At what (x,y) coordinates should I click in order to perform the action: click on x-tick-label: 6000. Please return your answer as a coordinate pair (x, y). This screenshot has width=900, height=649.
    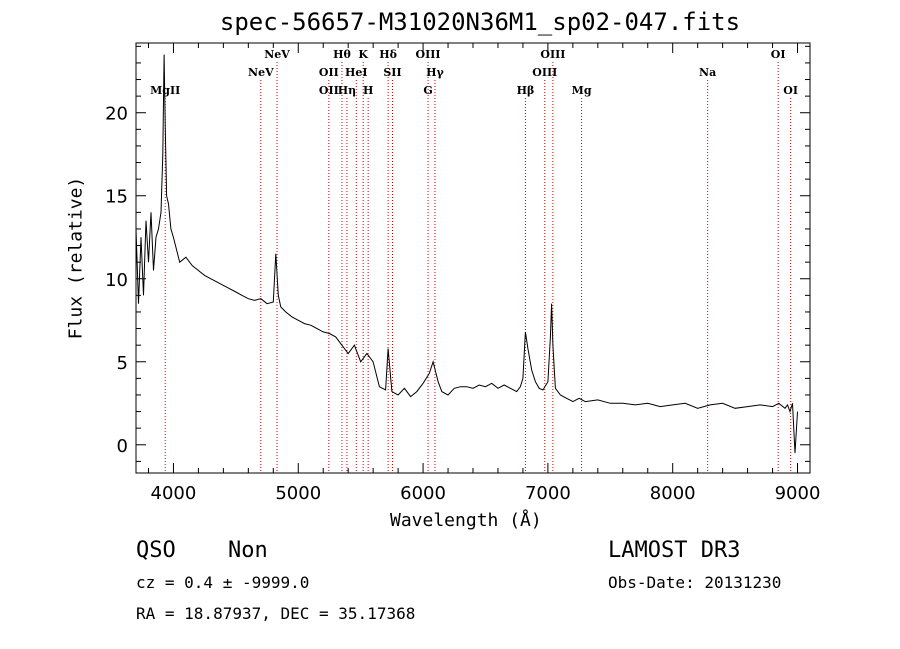
    Looking at the image, I should click on (423, 493).